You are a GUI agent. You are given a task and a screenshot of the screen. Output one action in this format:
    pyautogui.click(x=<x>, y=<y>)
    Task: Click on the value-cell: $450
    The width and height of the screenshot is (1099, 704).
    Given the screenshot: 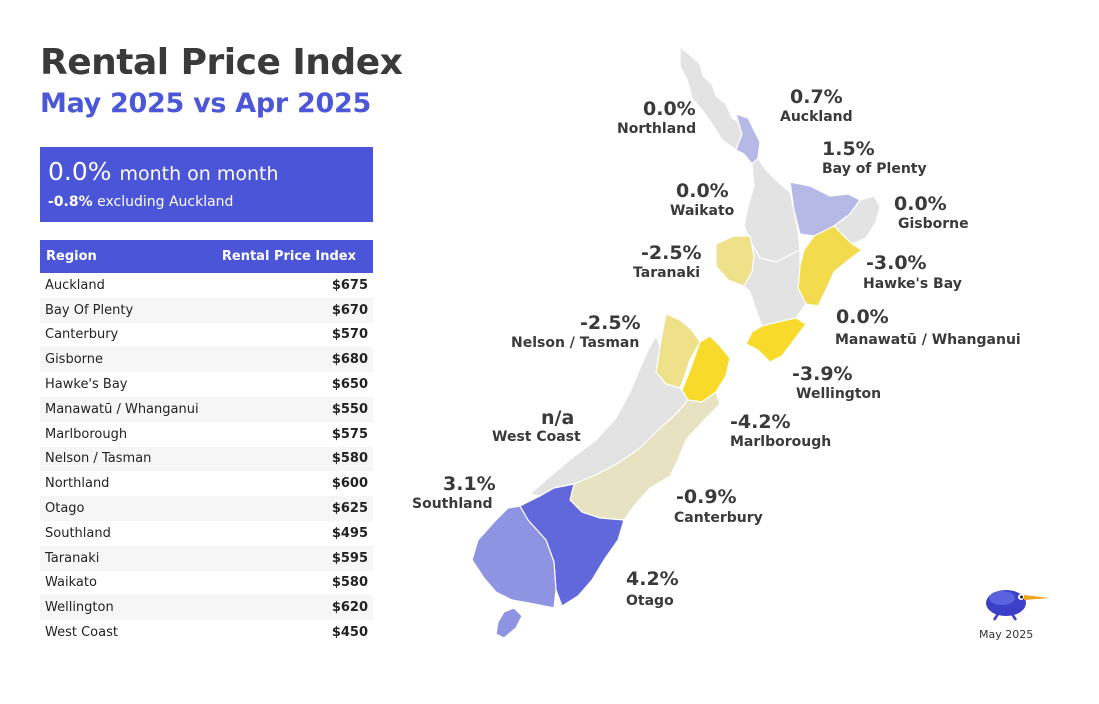 What is the action you would take?
    pyautogui.click(x=349, y=633)
    